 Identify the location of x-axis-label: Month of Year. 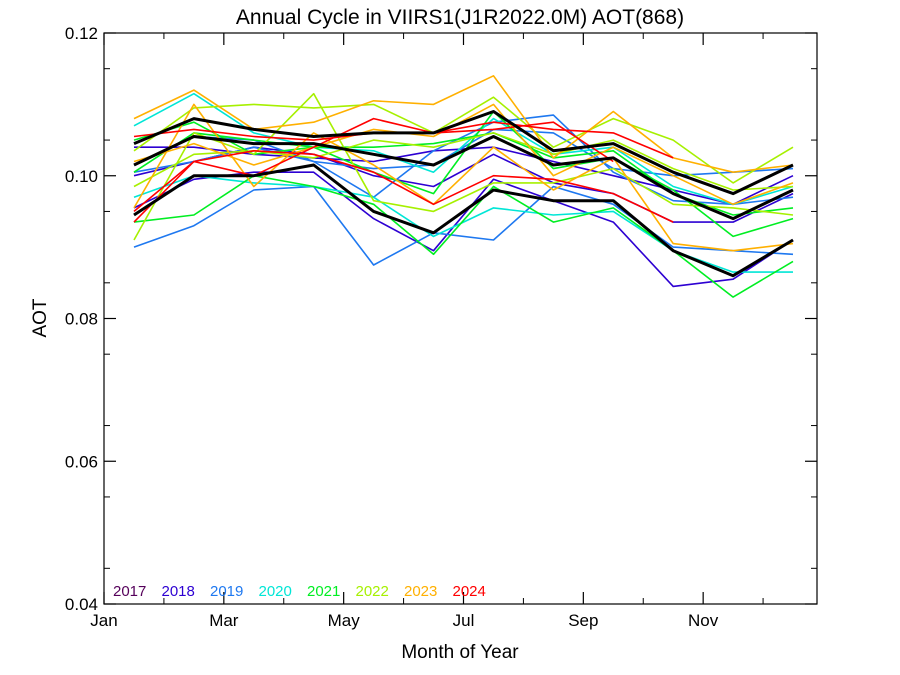
(460, 652).